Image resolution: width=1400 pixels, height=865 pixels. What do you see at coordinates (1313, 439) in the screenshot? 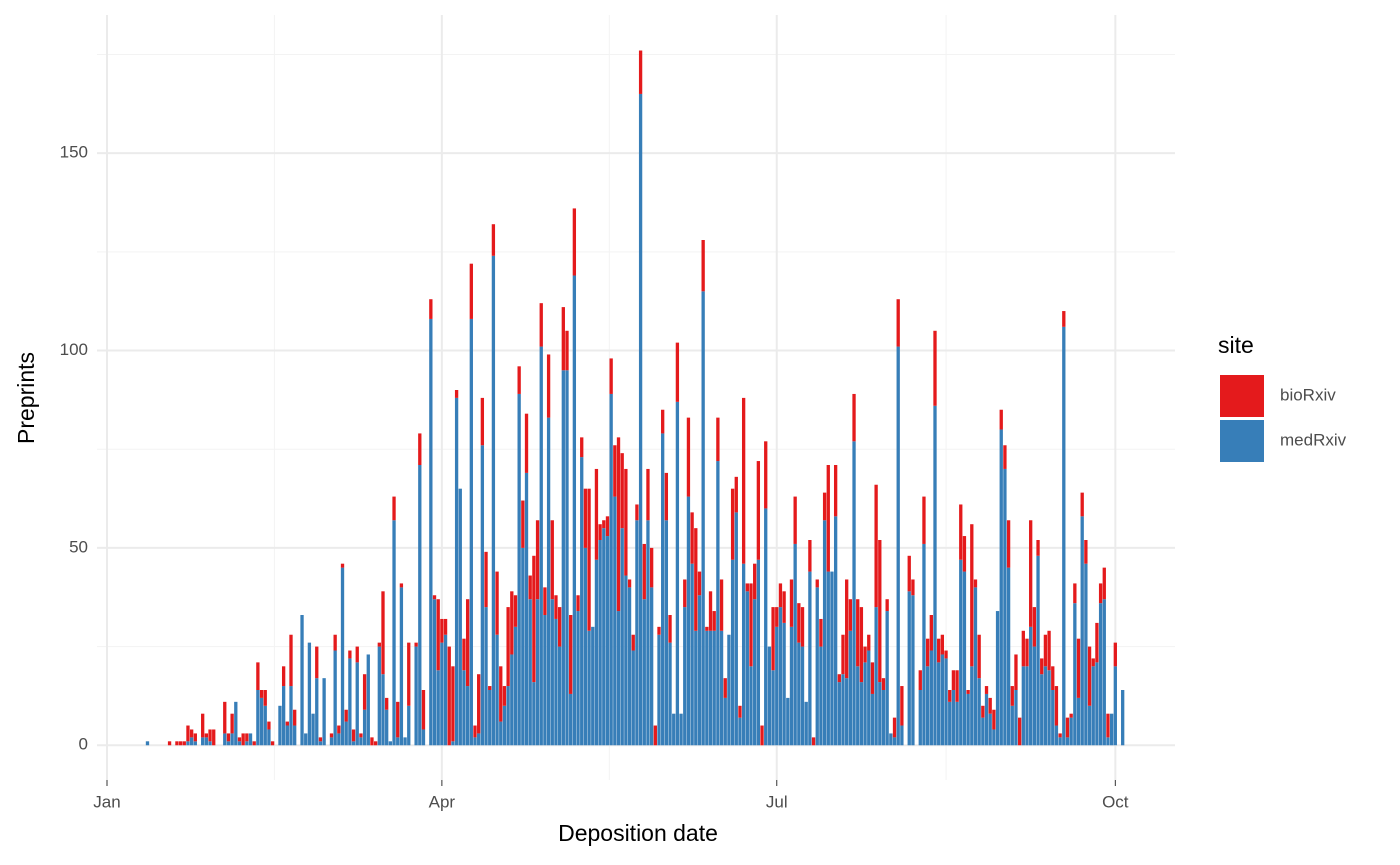
I see `legend-label: medRxiv` at bounding box center [1313, 439].